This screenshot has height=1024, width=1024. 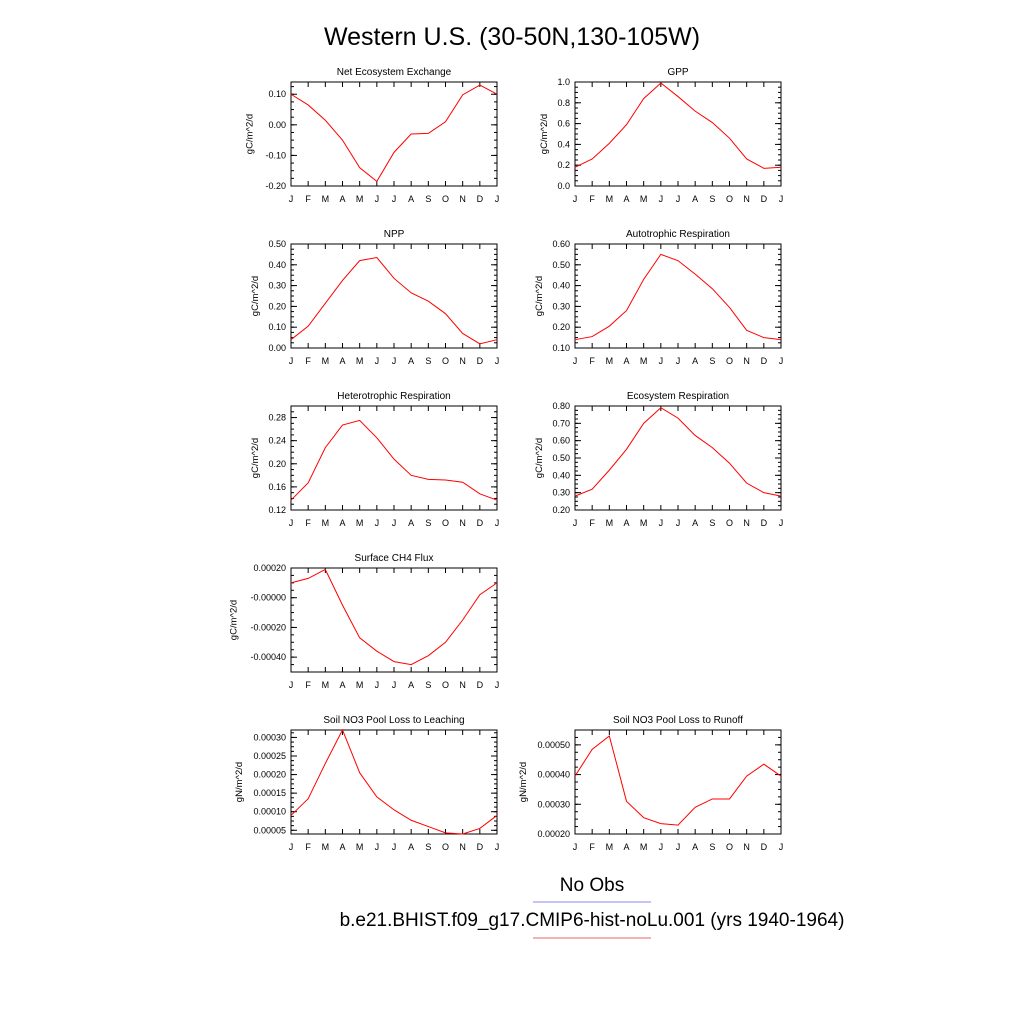 What do you see at coordinates (277, 244) in the screenshot?
I see `y-tick-label: 0.50` at bounding box center [277, 244].